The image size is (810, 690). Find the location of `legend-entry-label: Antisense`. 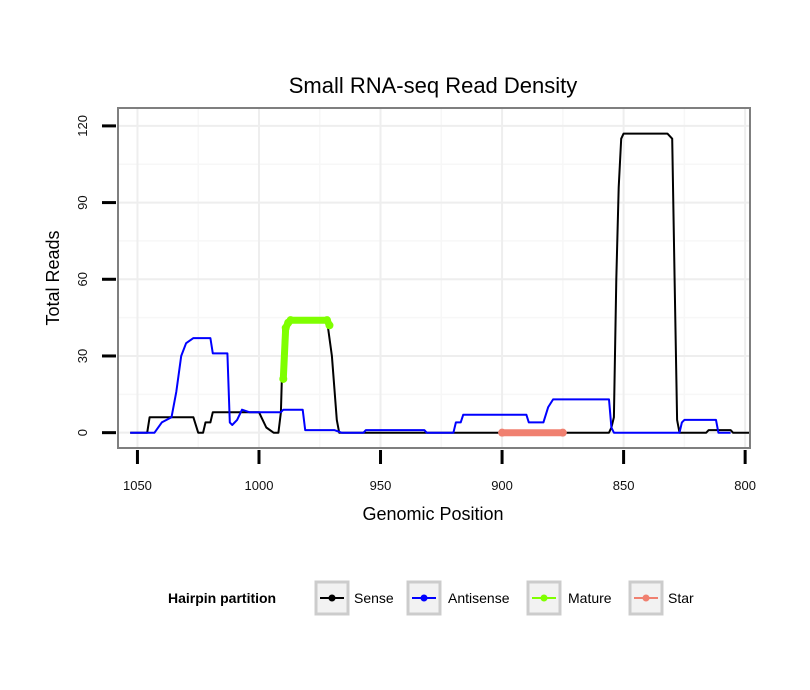

legend-entry-label: Antisense is located at coordinates (479, 598).